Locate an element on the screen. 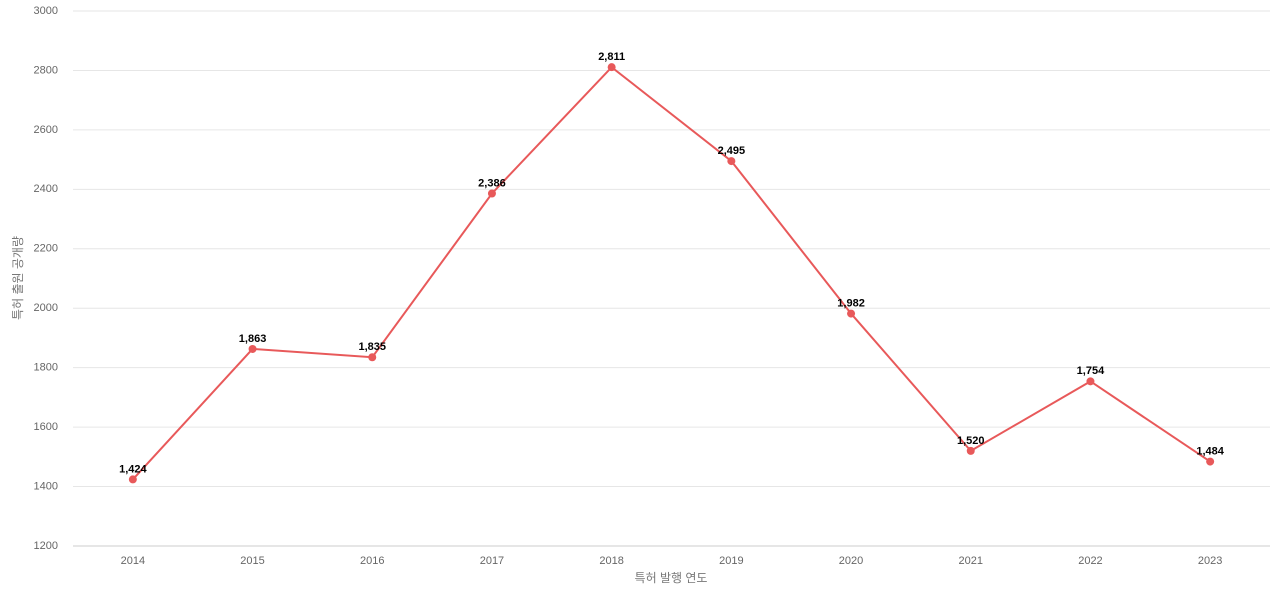 The width and height of the screenshot is (1280, 600). x-tick-label: 2018 is located at coordinates (611, 561).